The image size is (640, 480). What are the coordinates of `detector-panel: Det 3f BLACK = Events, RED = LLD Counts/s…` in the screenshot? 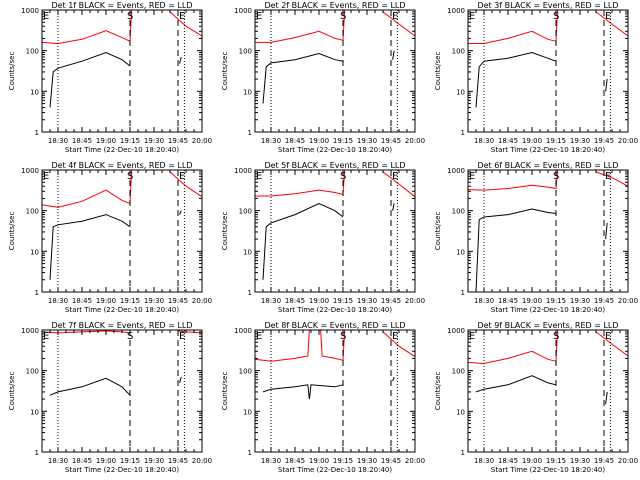 It's located at (536, 77).